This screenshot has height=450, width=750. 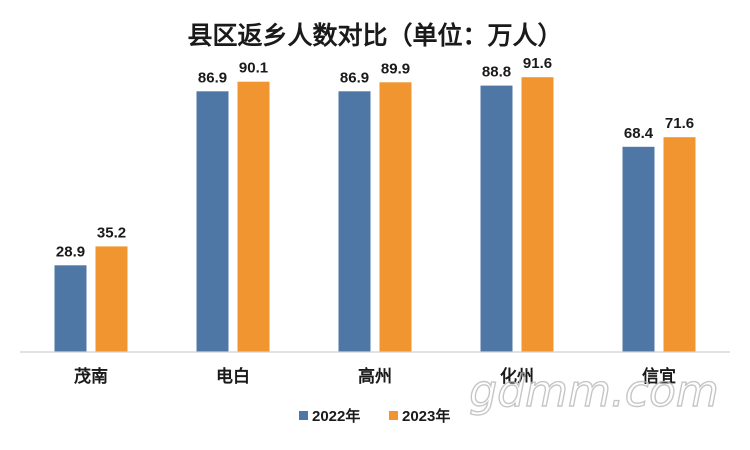 What do you see at coordinates (659, 376) in the screenshot?
I see `category-label: 信宜` at bounding box center [659, 376].